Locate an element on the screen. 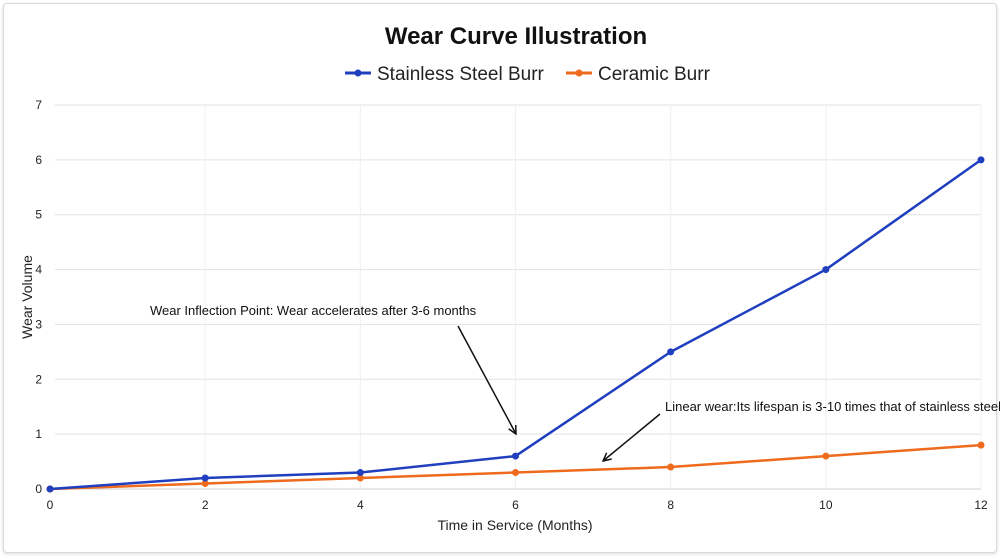  x-tick-label: 10 is located at coordinates (826, 505).